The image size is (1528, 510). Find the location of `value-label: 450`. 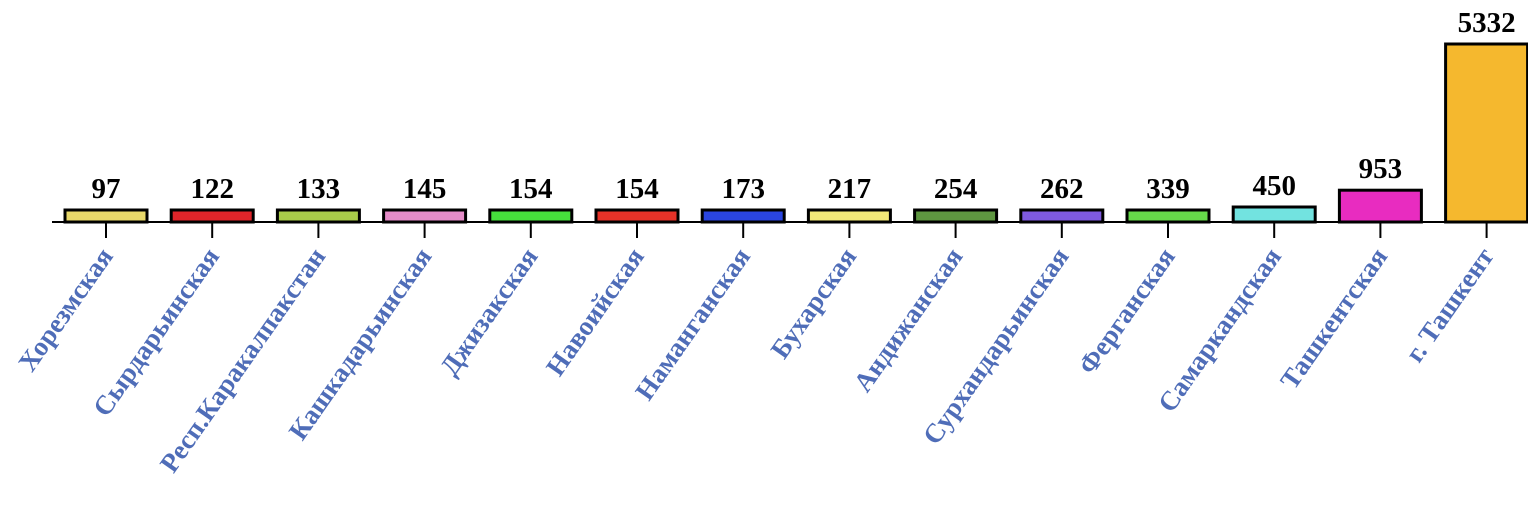

value-label: 450 is located at coordinates (1274, 186).